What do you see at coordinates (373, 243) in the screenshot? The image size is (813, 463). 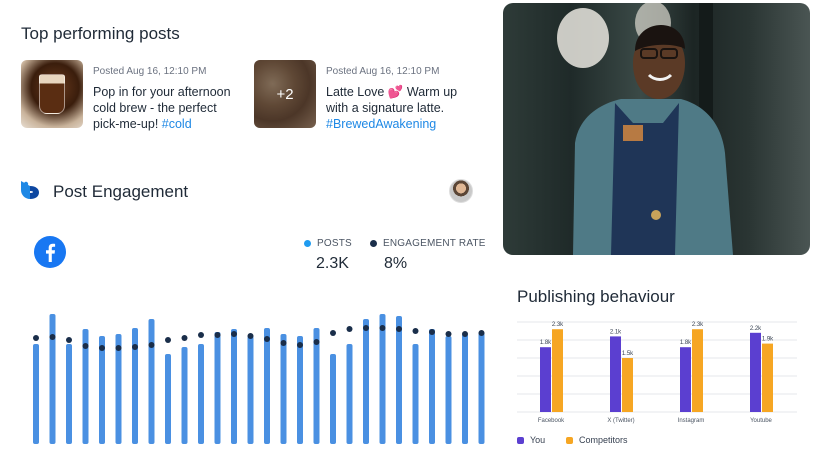 I see `rate-dot-icon` at bounding box center [373, 243].